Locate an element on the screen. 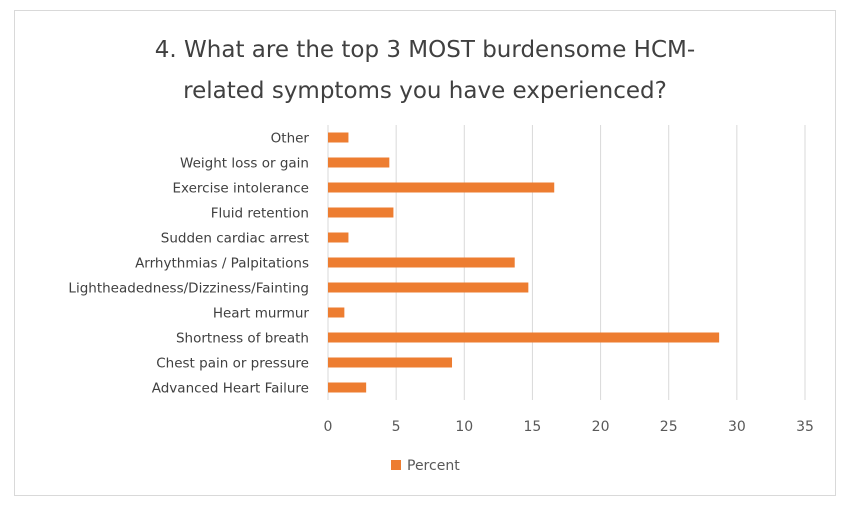 Image resolution: width=850 pixels, height=510 pixels. category-label: Other is located at coordinates (290, 139).